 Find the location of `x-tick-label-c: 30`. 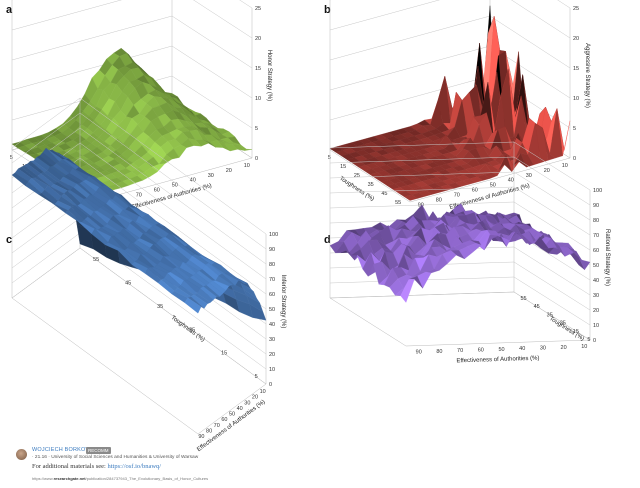

x-tick-label-c: 30 is located at coordinates (247, 403).